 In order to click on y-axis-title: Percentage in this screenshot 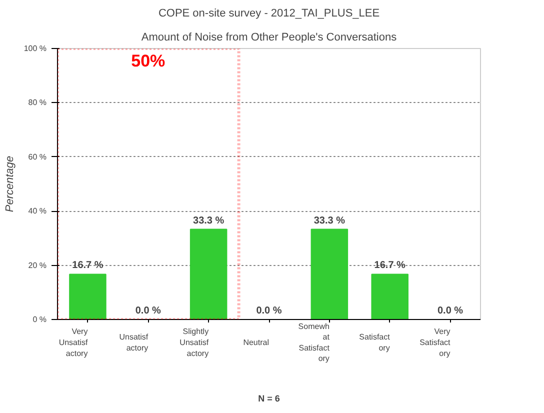, I will do `click(10, 184)`.